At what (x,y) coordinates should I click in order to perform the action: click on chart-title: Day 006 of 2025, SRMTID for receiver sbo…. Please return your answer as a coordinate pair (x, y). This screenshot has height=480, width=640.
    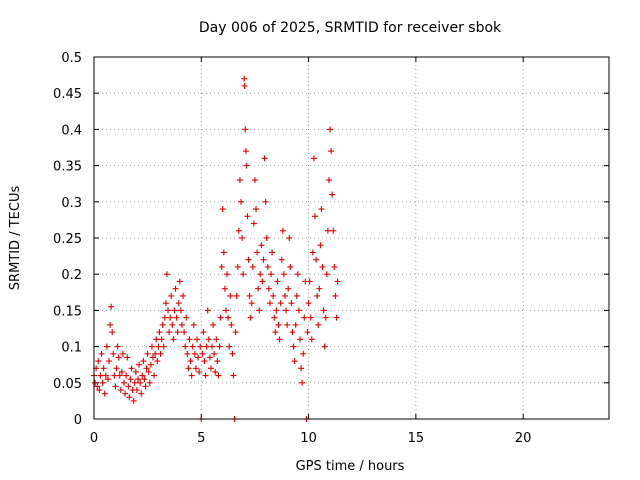
    Looking at the image, I should click on (350, 28).